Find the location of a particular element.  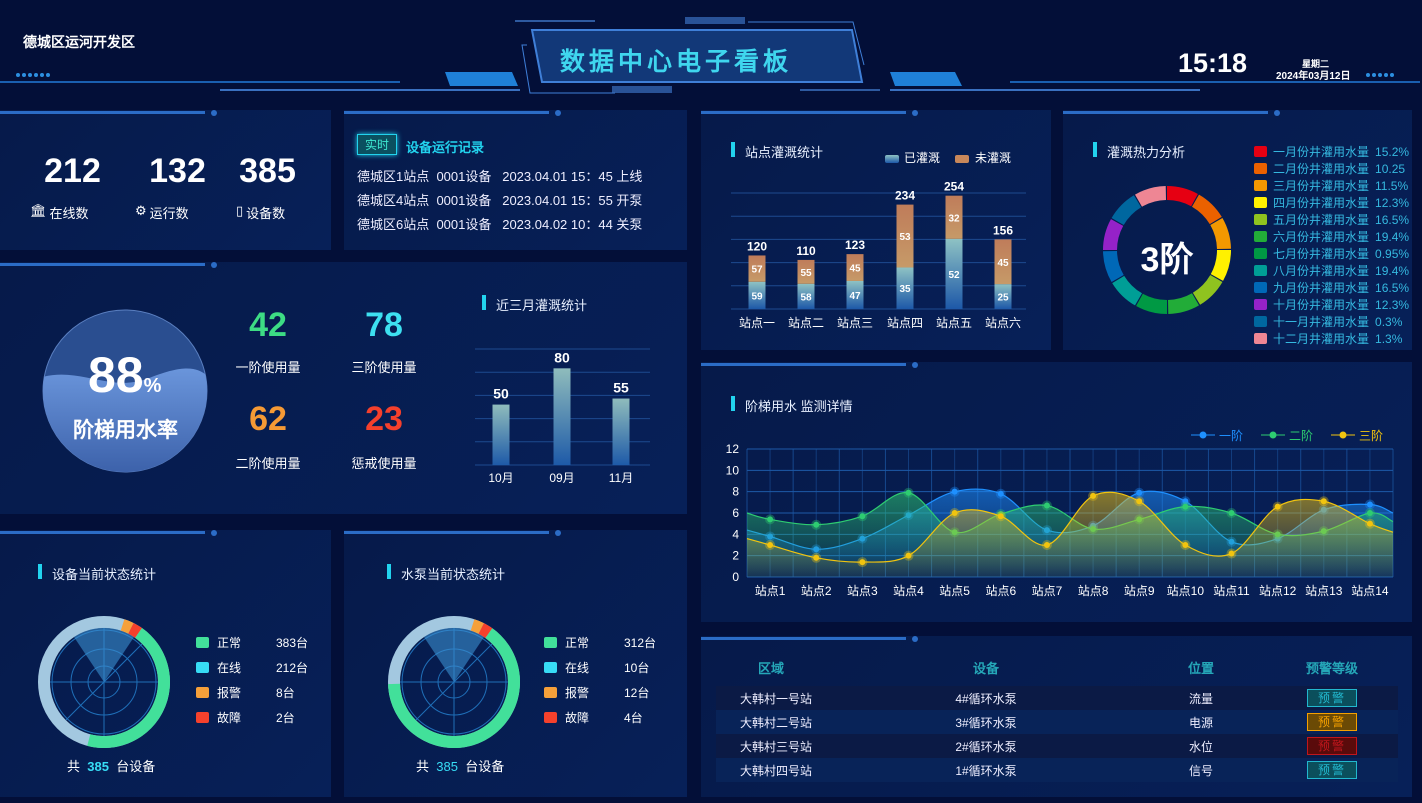

legend-label: 三月份井灌用水量 is located at coordinates (1321, 186).